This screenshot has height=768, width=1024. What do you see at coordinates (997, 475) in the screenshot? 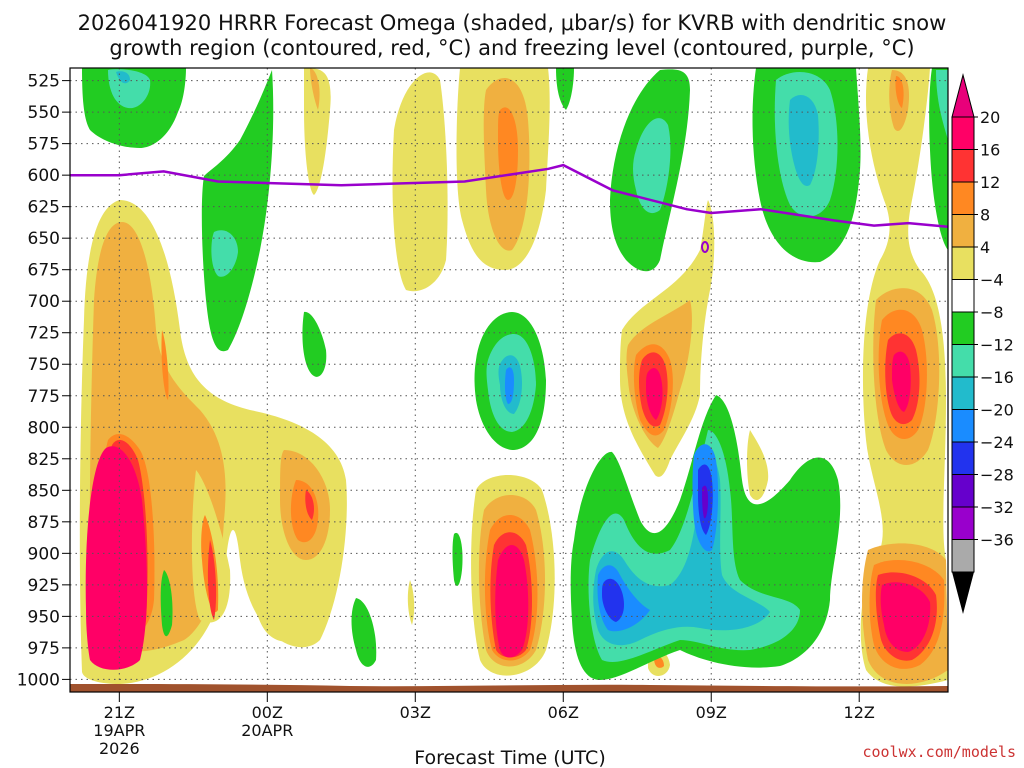
I see `colorbar-label: −28` at bounding box center [997, 475].